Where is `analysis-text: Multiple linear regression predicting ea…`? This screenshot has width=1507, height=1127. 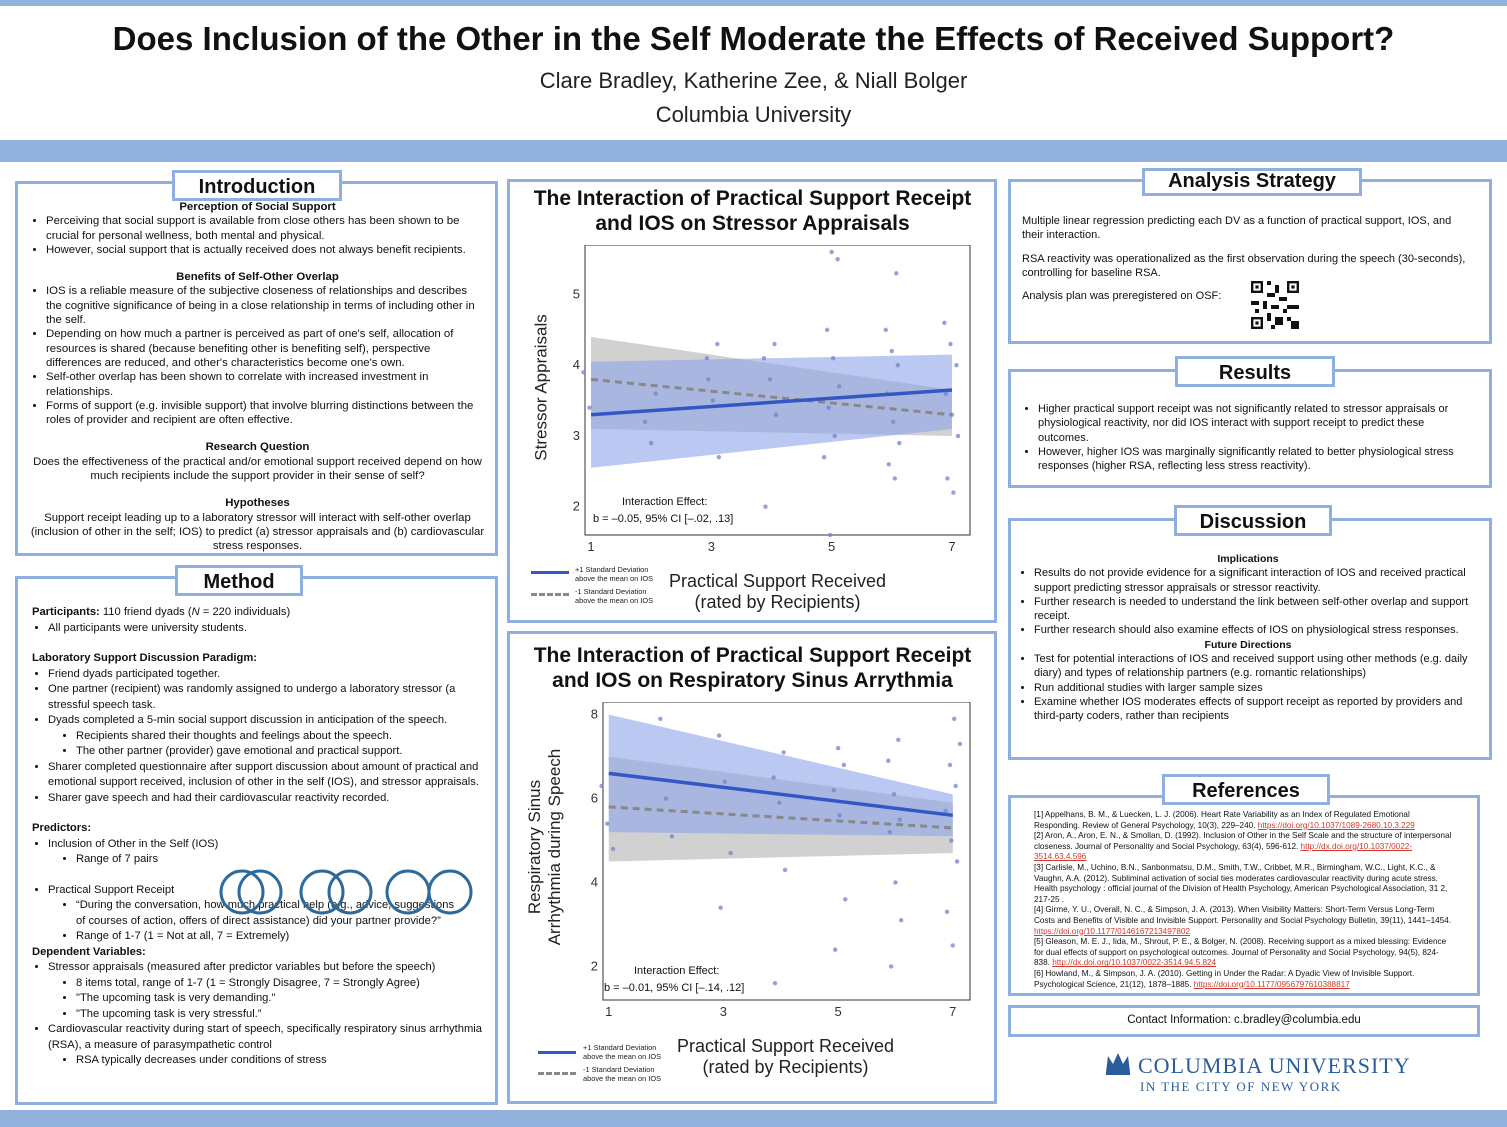 analysis-text: Multiple linear regression predicting ea… is located at coordinates (1247, 263).